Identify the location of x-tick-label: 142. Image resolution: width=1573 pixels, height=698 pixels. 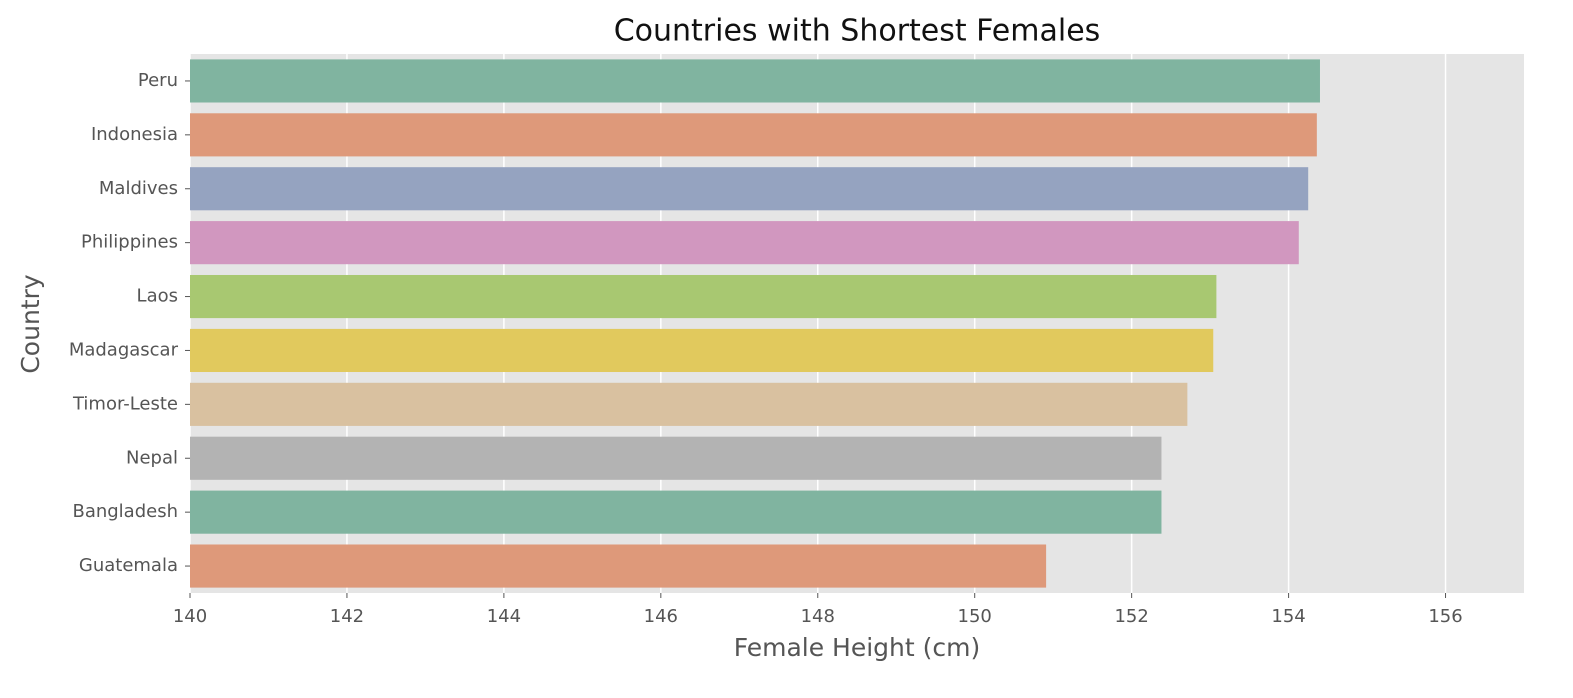
(347, 616).